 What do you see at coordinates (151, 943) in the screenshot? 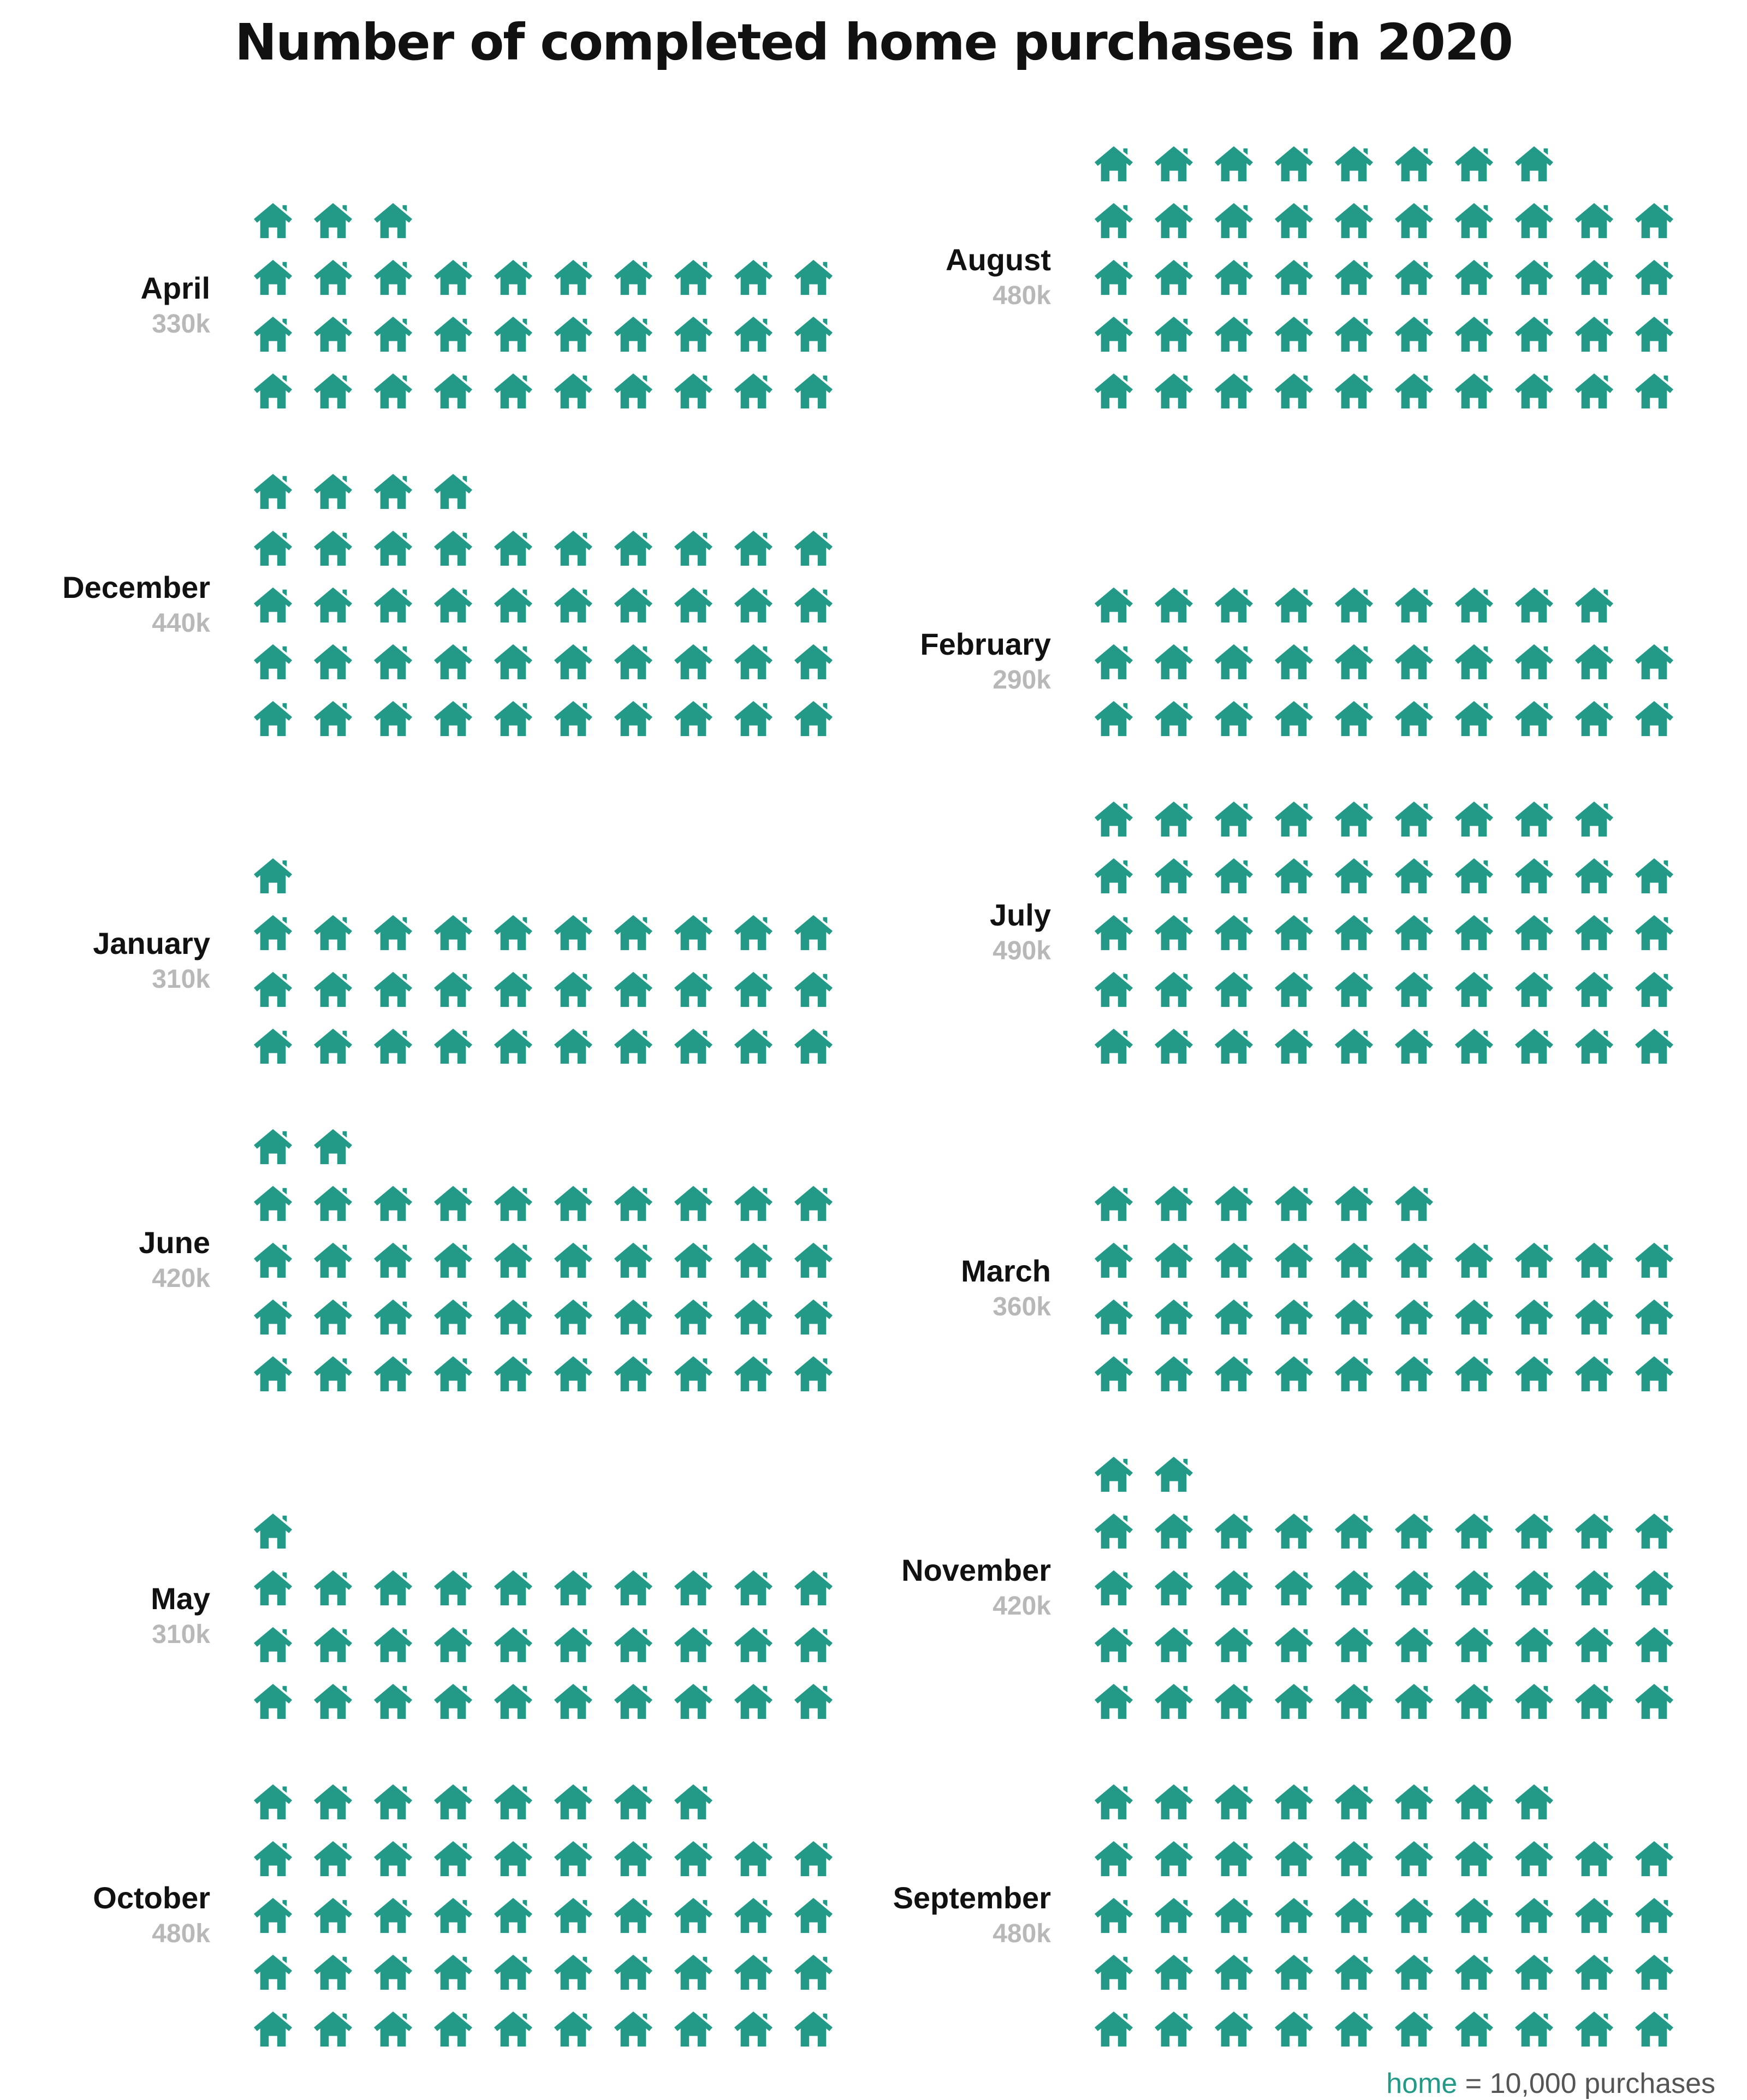
I see `month-label: January` at bounding box center [151, 943].